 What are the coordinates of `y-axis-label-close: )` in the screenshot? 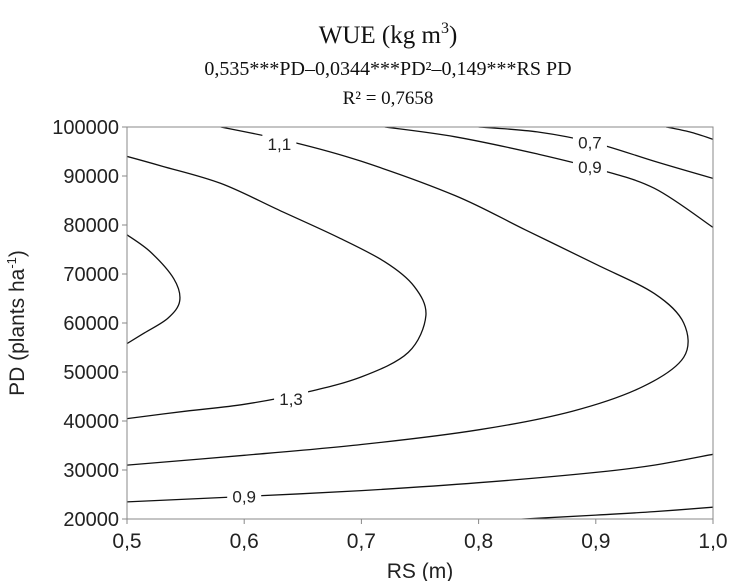 It's located at (17, 253).